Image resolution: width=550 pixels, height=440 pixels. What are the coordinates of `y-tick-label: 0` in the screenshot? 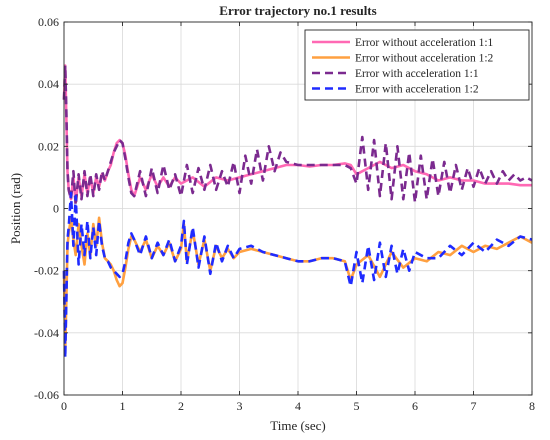 It's located at (56, 209).